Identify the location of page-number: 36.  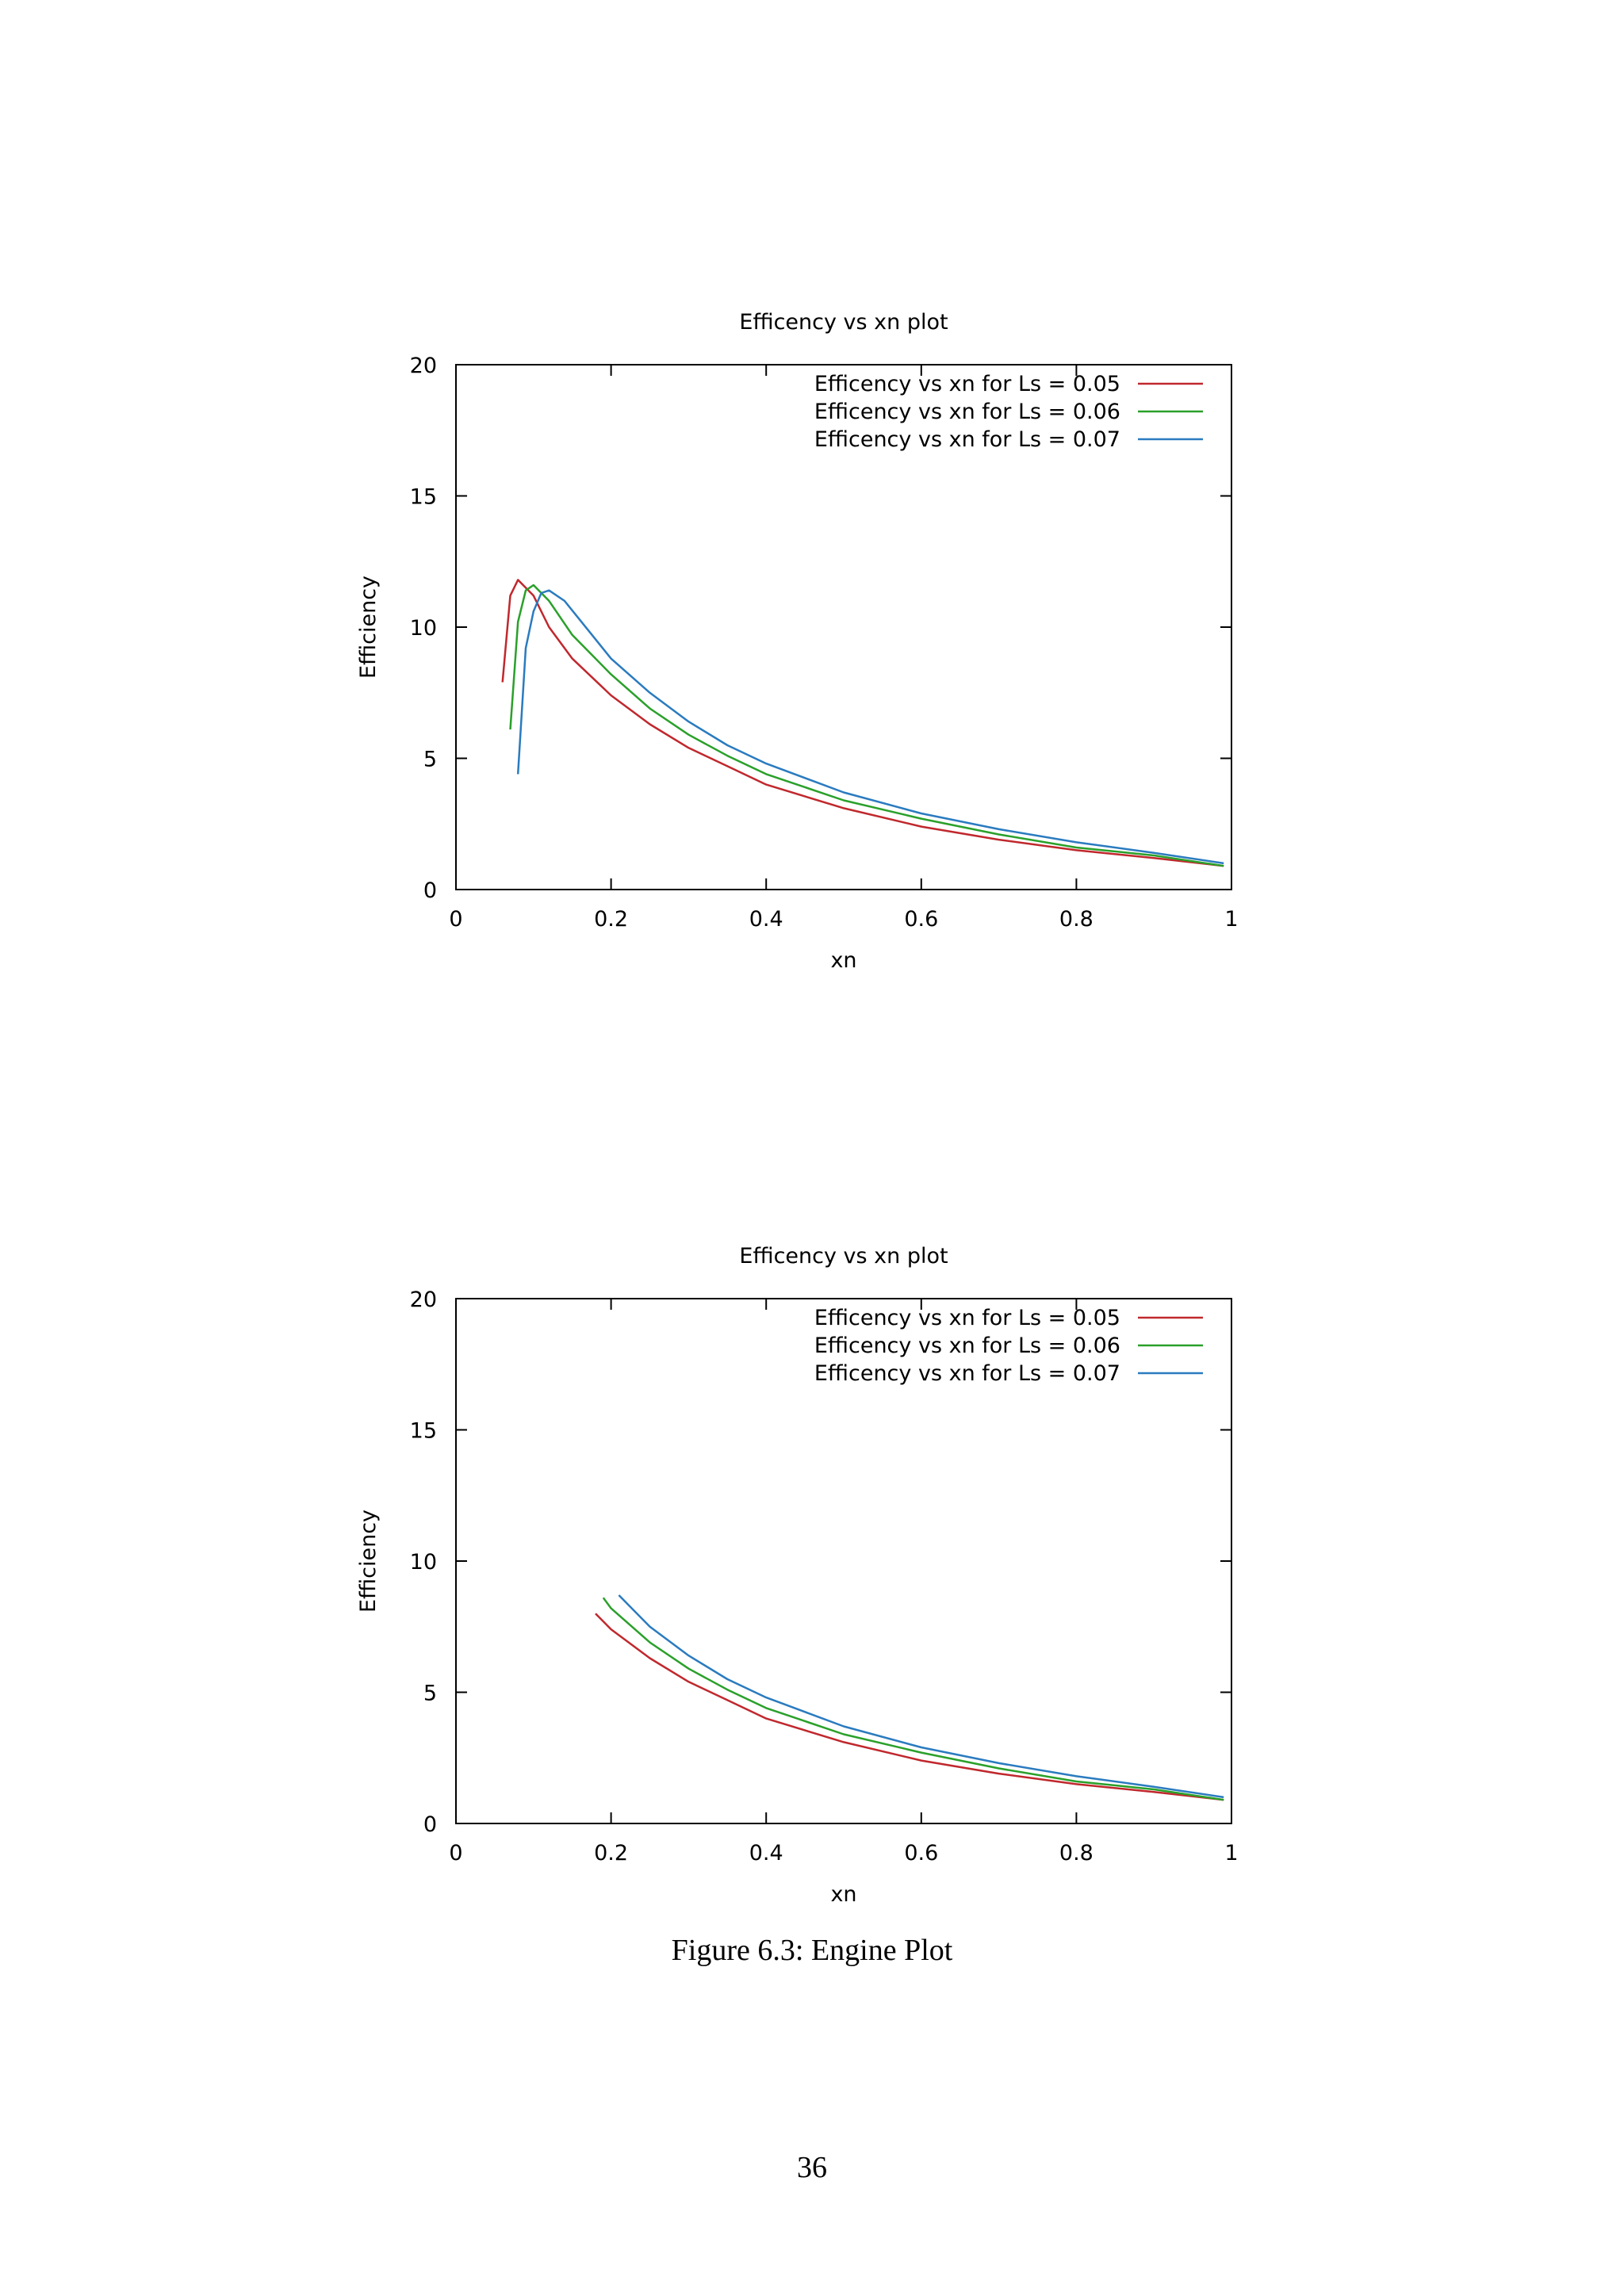
(812, 2168).